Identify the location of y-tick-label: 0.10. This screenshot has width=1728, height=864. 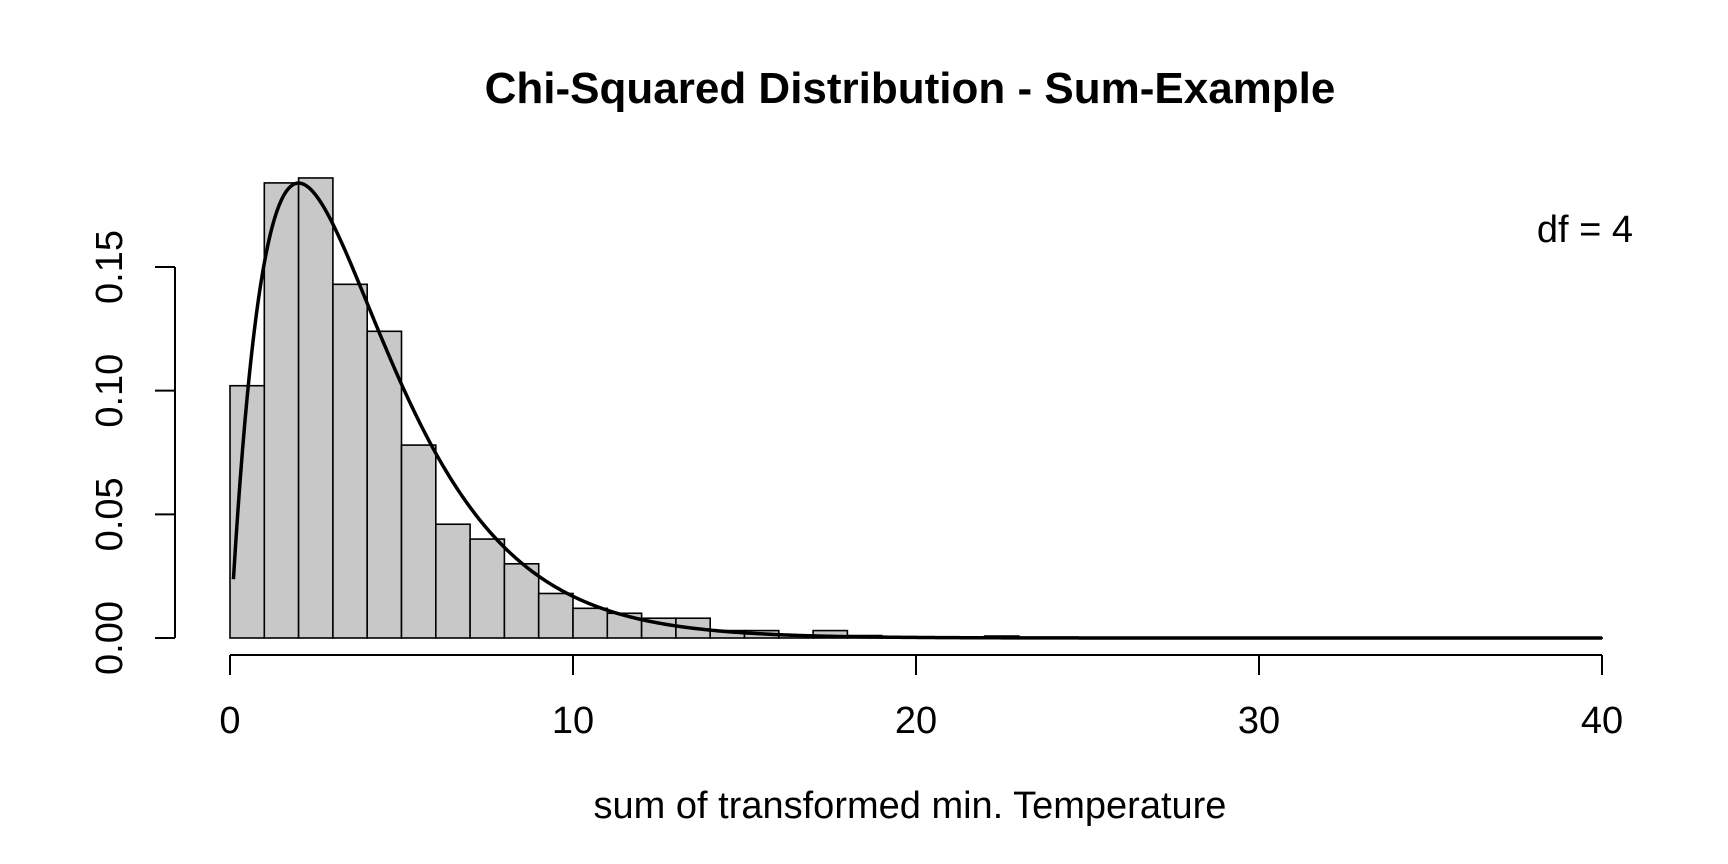
(110, 391).